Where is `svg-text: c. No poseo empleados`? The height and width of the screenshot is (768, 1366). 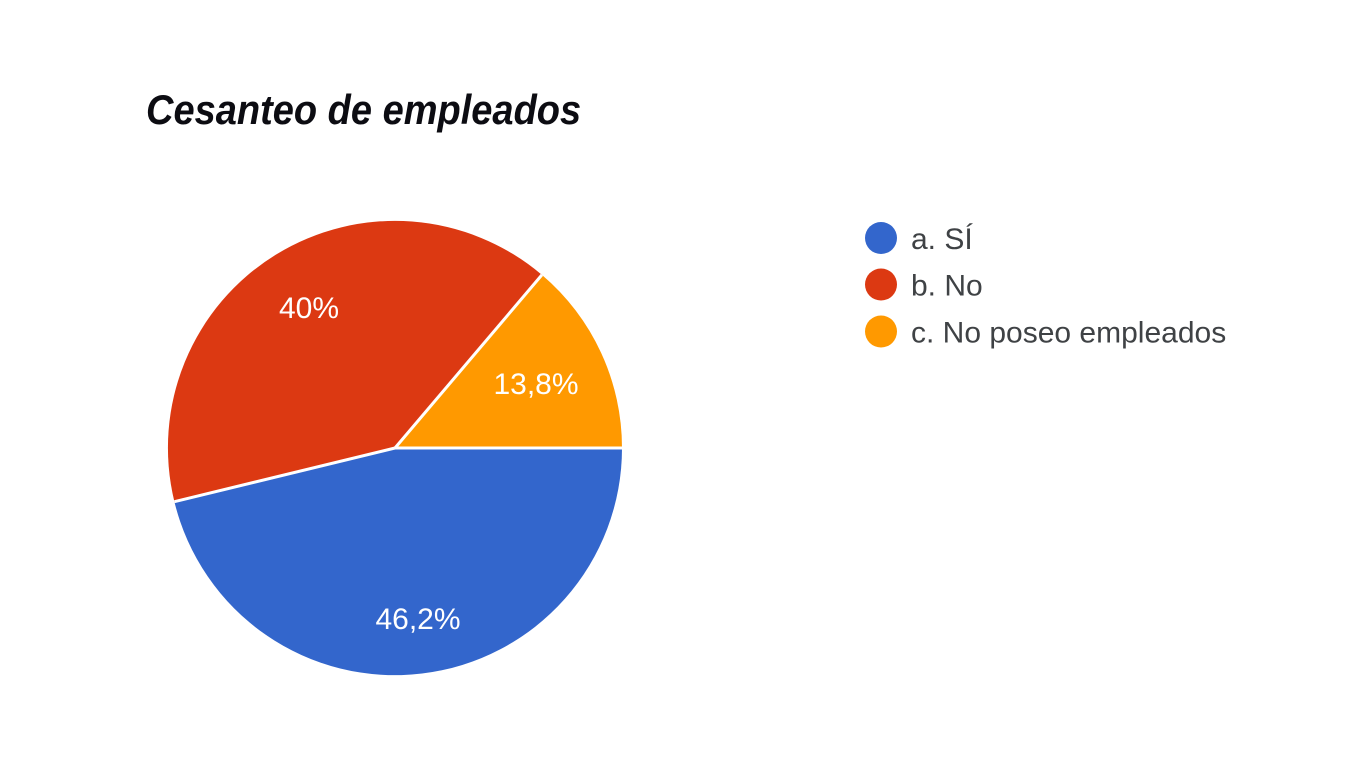
svg-text: c. No poseo empleados is located at coordinates (1068, 333).